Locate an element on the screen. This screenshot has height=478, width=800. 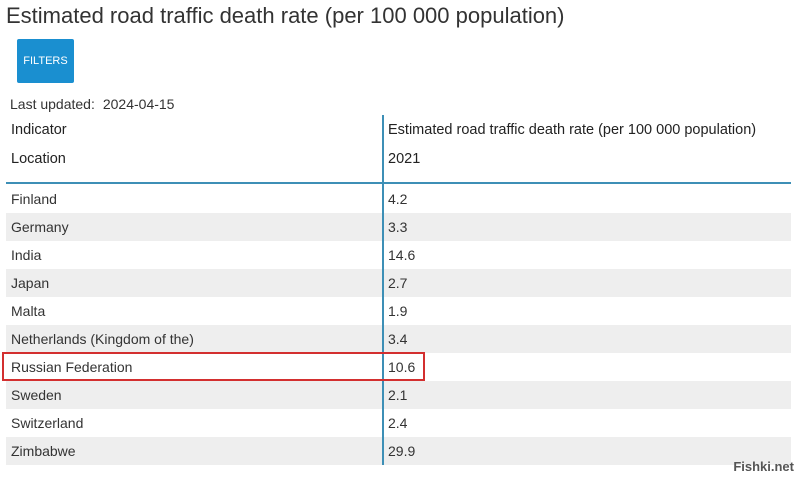
row-value: 2.4 is located at coordinates (398, 423).